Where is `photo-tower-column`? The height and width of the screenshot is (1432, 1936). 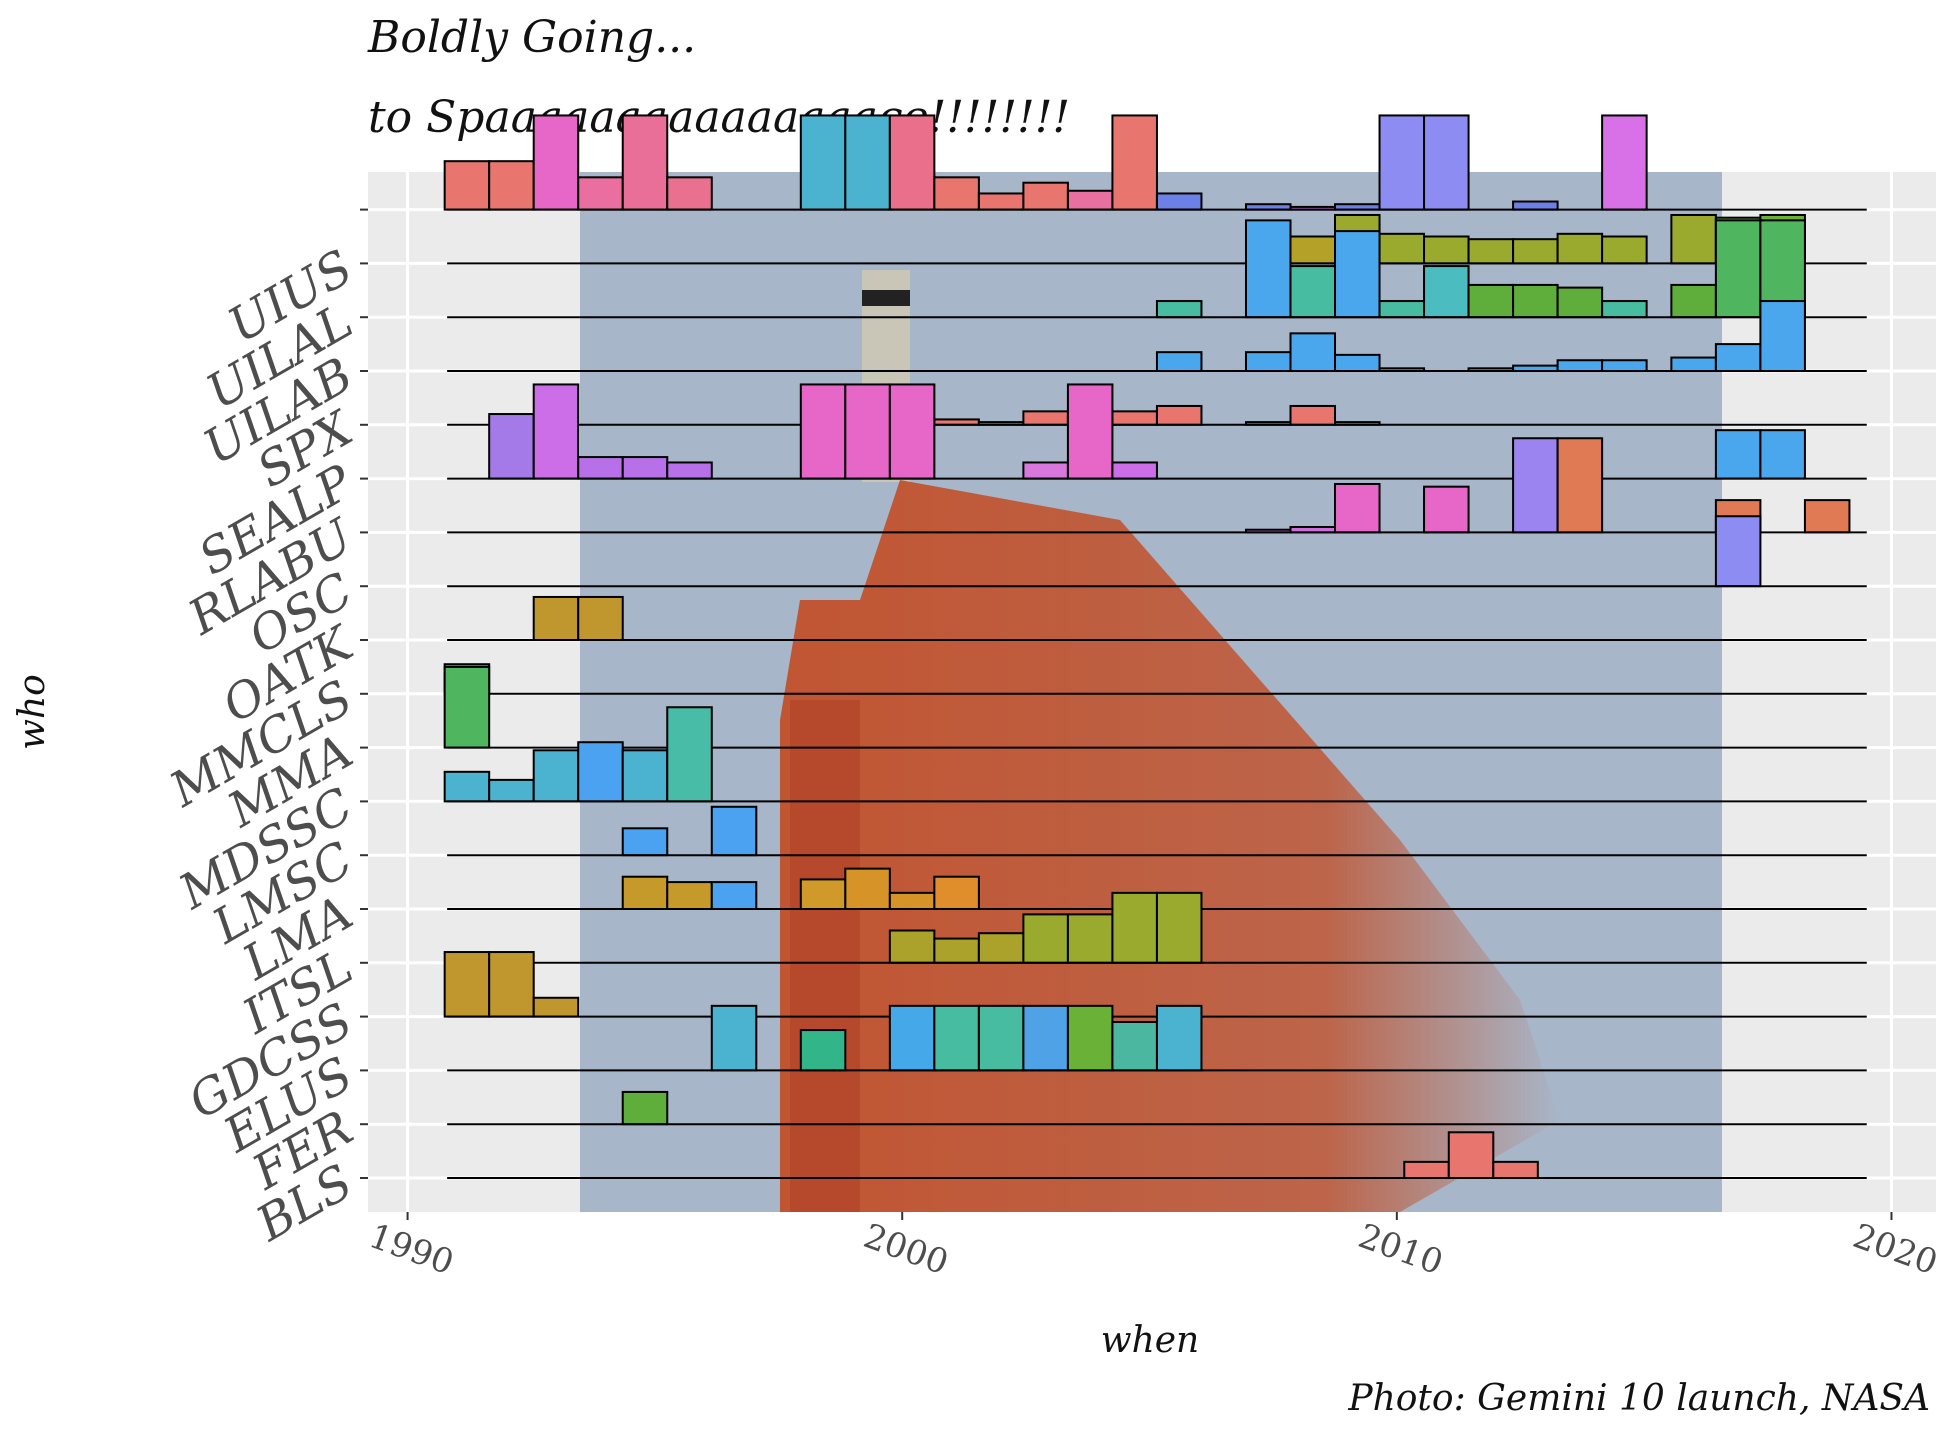 photo-tower-column is located at coordinates (825, 956).